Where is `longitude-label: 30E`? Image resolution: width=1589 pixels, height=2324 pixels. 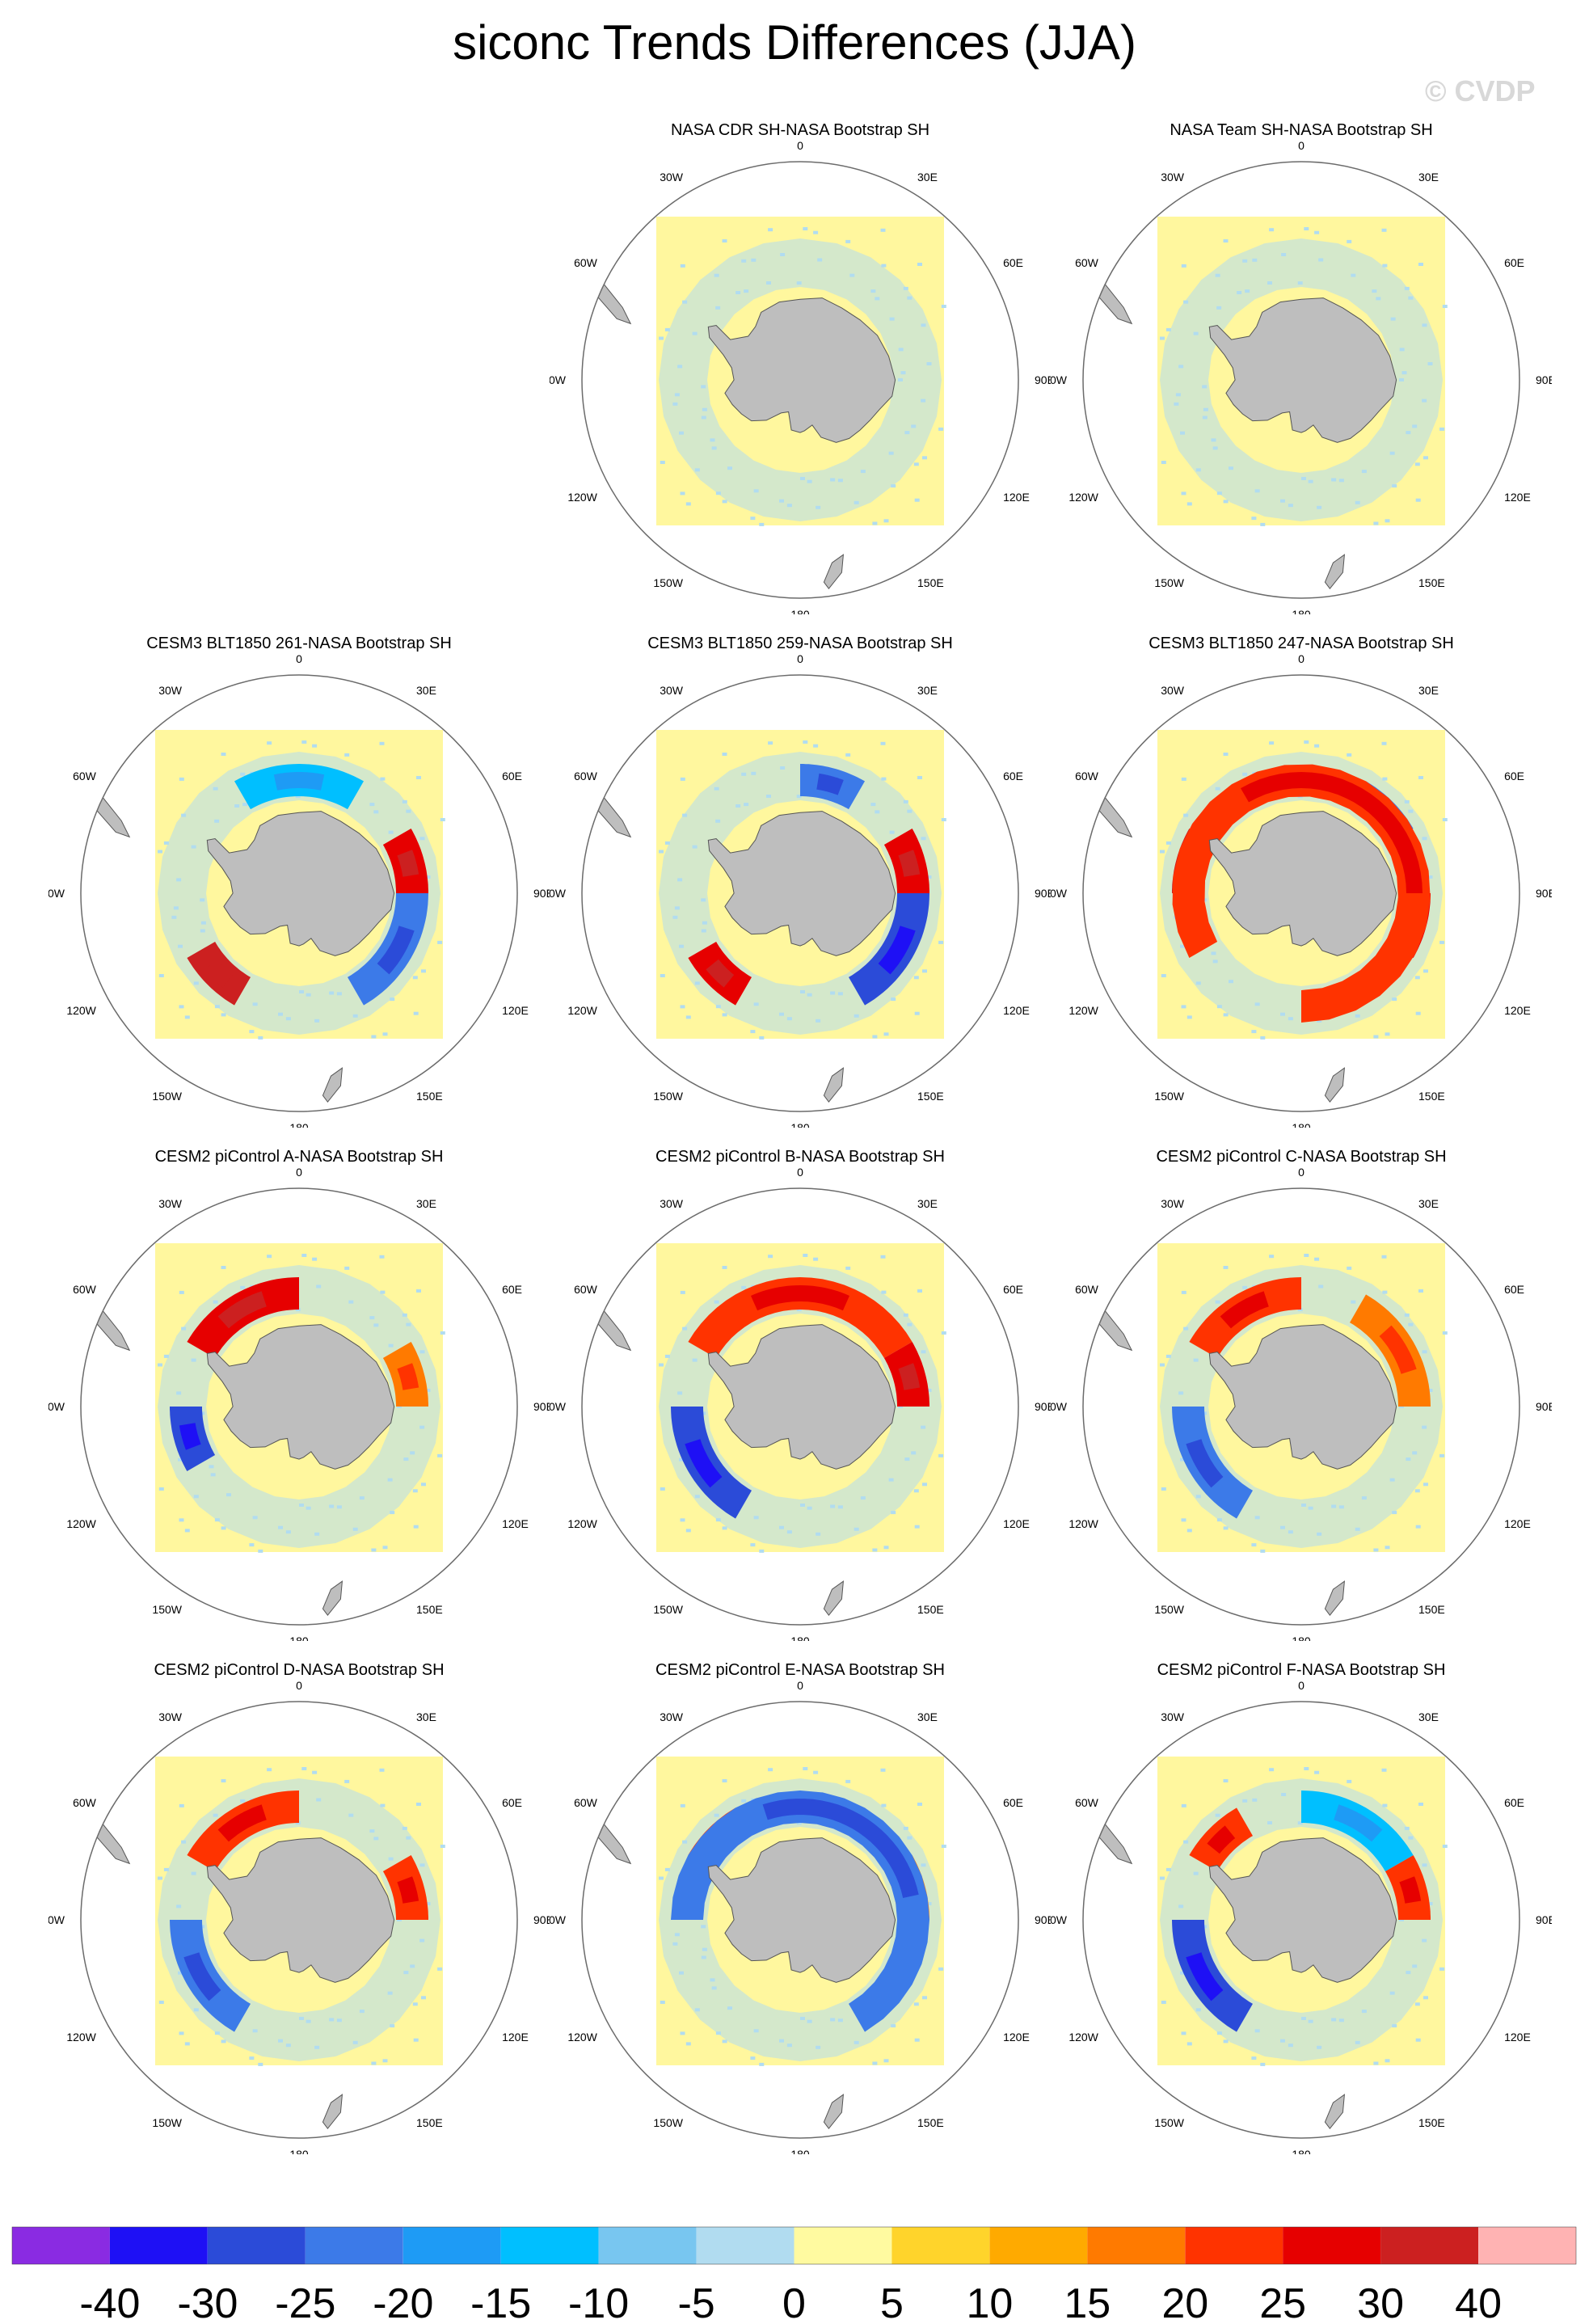
longitude-label: 30E is located at coordinates (1428, 690).